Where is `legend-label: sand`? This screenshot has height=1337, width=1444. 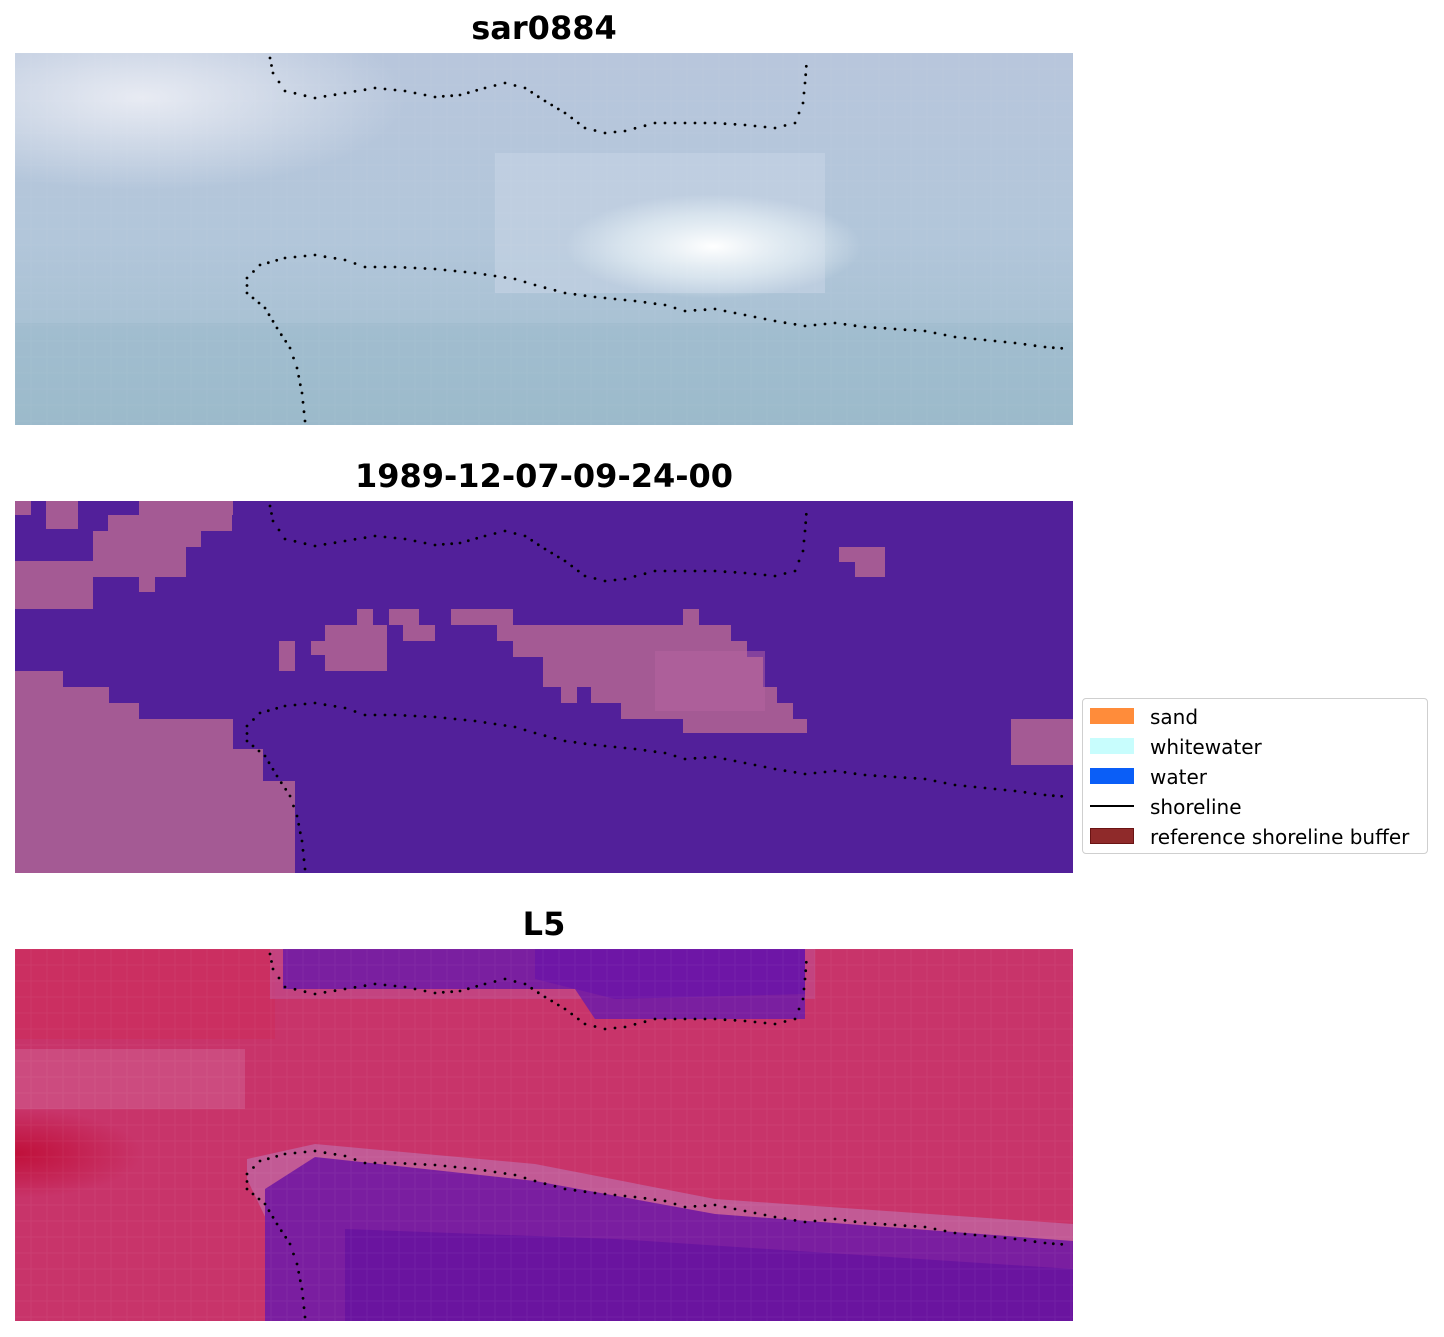
legend-label: sand is located at coordinates (1174, 717).